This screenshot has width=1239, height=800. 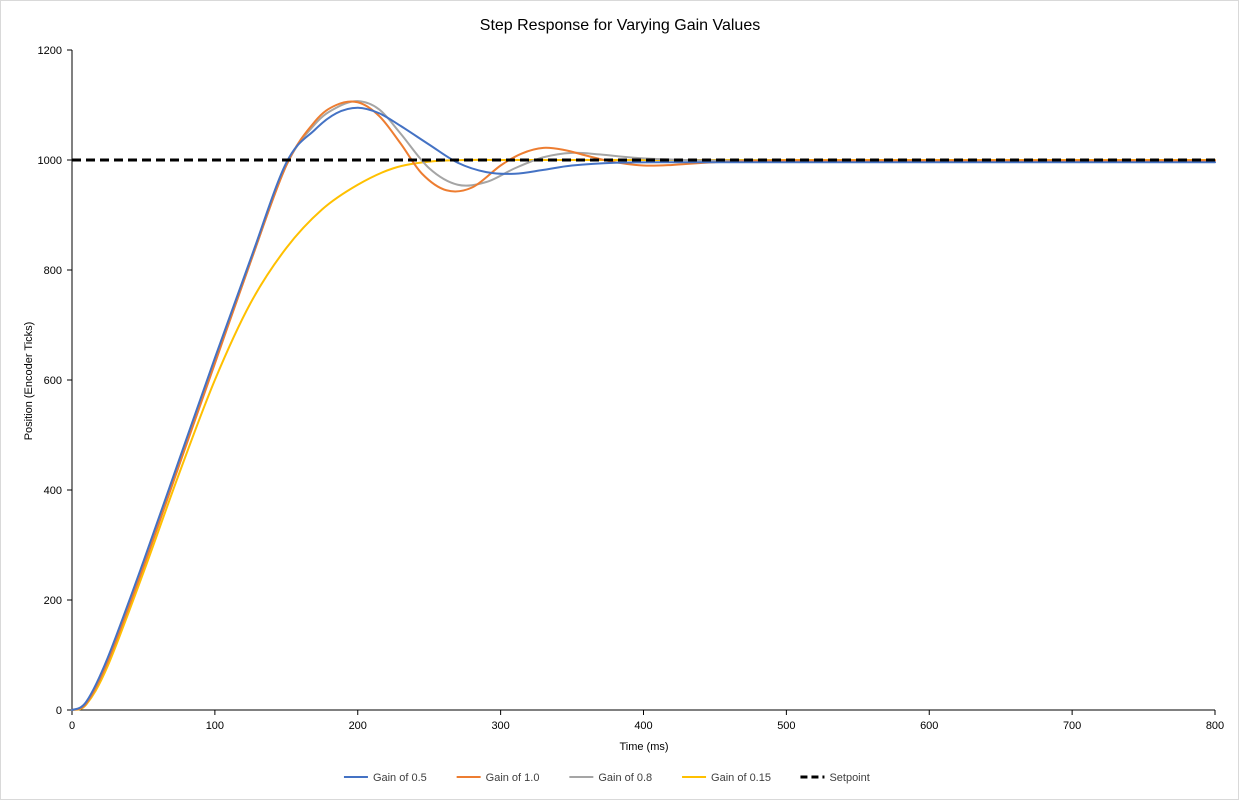 I want to click on x-tick-label: 200, so click(x=358, y=726).